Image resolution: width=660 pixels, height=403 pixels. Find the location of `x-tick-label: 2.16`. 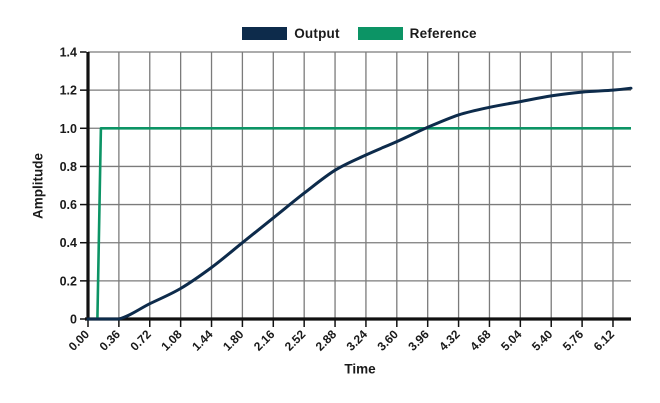

x-tick-label: 2.16 is located at coordinates (264, 340).